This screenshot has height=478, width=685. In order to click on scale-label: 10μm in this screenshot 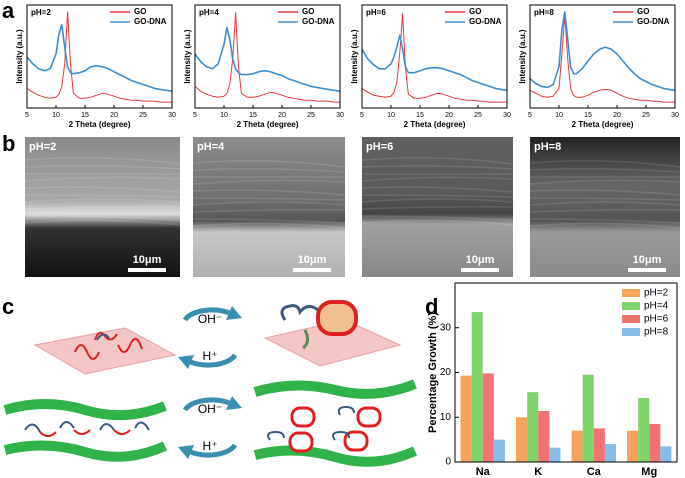, I will do `click(647, 260)`.